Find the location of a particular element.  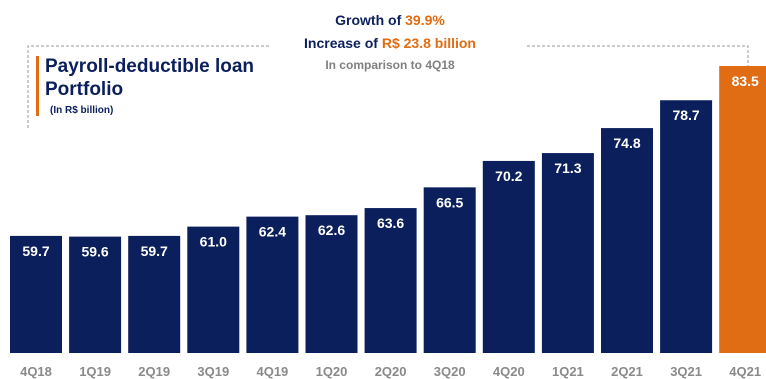

bar-value-label-1Q19: 59.6 is located at coordinates (94, 252).